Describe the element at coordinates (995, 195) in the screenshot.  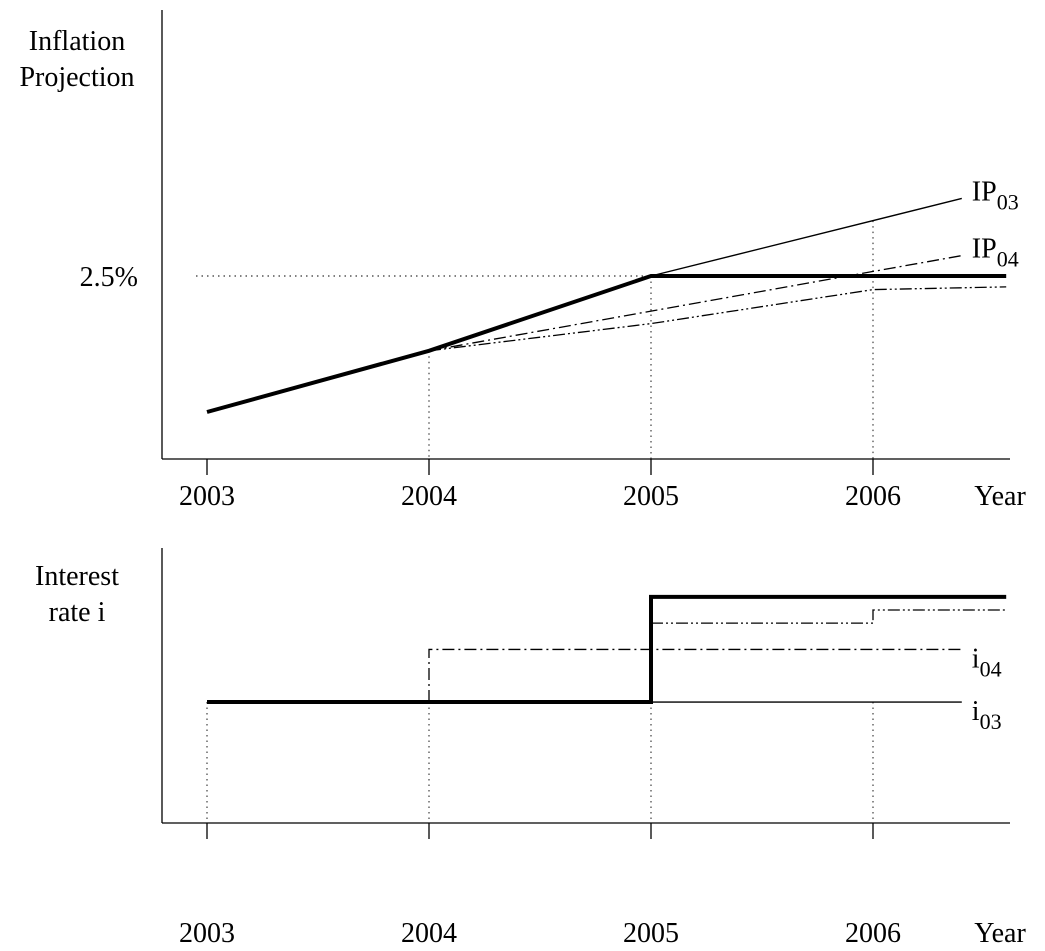
I see `series-label: IP03` at that location.